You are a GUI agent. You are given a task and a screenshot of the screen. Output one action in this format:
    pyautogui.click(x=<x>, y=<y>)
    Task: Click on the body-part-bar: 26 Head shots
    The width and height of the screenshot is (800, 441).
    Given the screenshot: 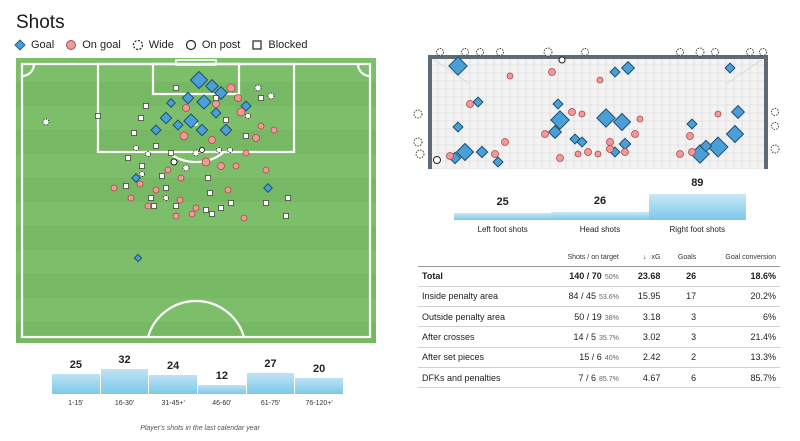 What is the action you would take?
    pyautogui.click(x=600, y=214)
    